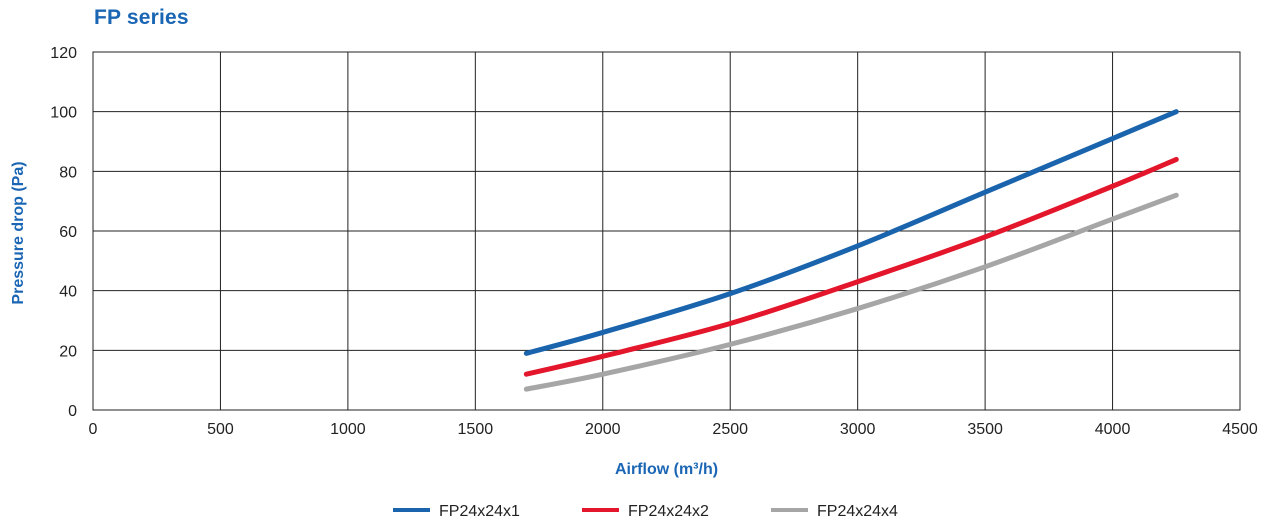  What do you see at coordinates (18, 232) in the screenshot?
I see `y-axis-title: Pressure drop (Pa)` at bounding box center [18, 232].